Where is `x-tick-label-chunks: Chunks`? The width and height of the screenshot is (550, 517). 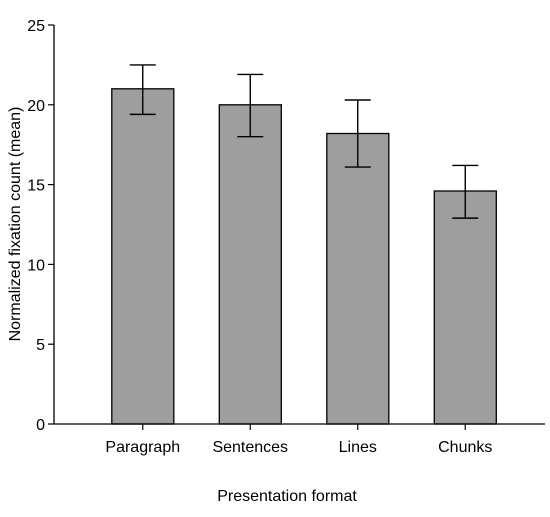 x-tick-label-chunks: Chunks is located at coordinates (465, 447).